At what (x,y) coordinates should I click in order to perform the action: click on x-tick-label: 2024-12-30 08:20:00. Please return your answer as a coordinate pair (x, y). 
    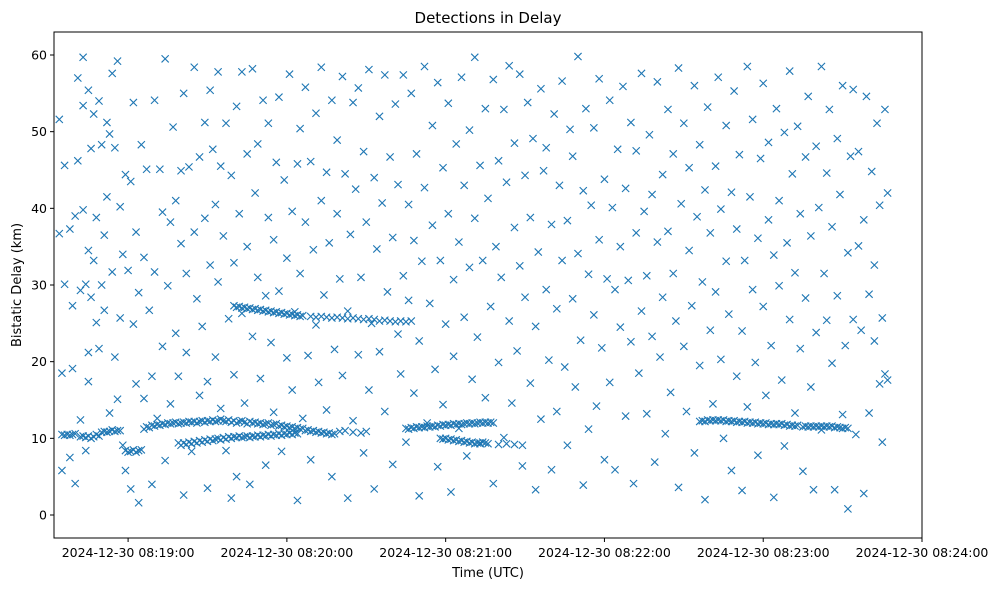
    Looking at the image, I should click on (286, 552).